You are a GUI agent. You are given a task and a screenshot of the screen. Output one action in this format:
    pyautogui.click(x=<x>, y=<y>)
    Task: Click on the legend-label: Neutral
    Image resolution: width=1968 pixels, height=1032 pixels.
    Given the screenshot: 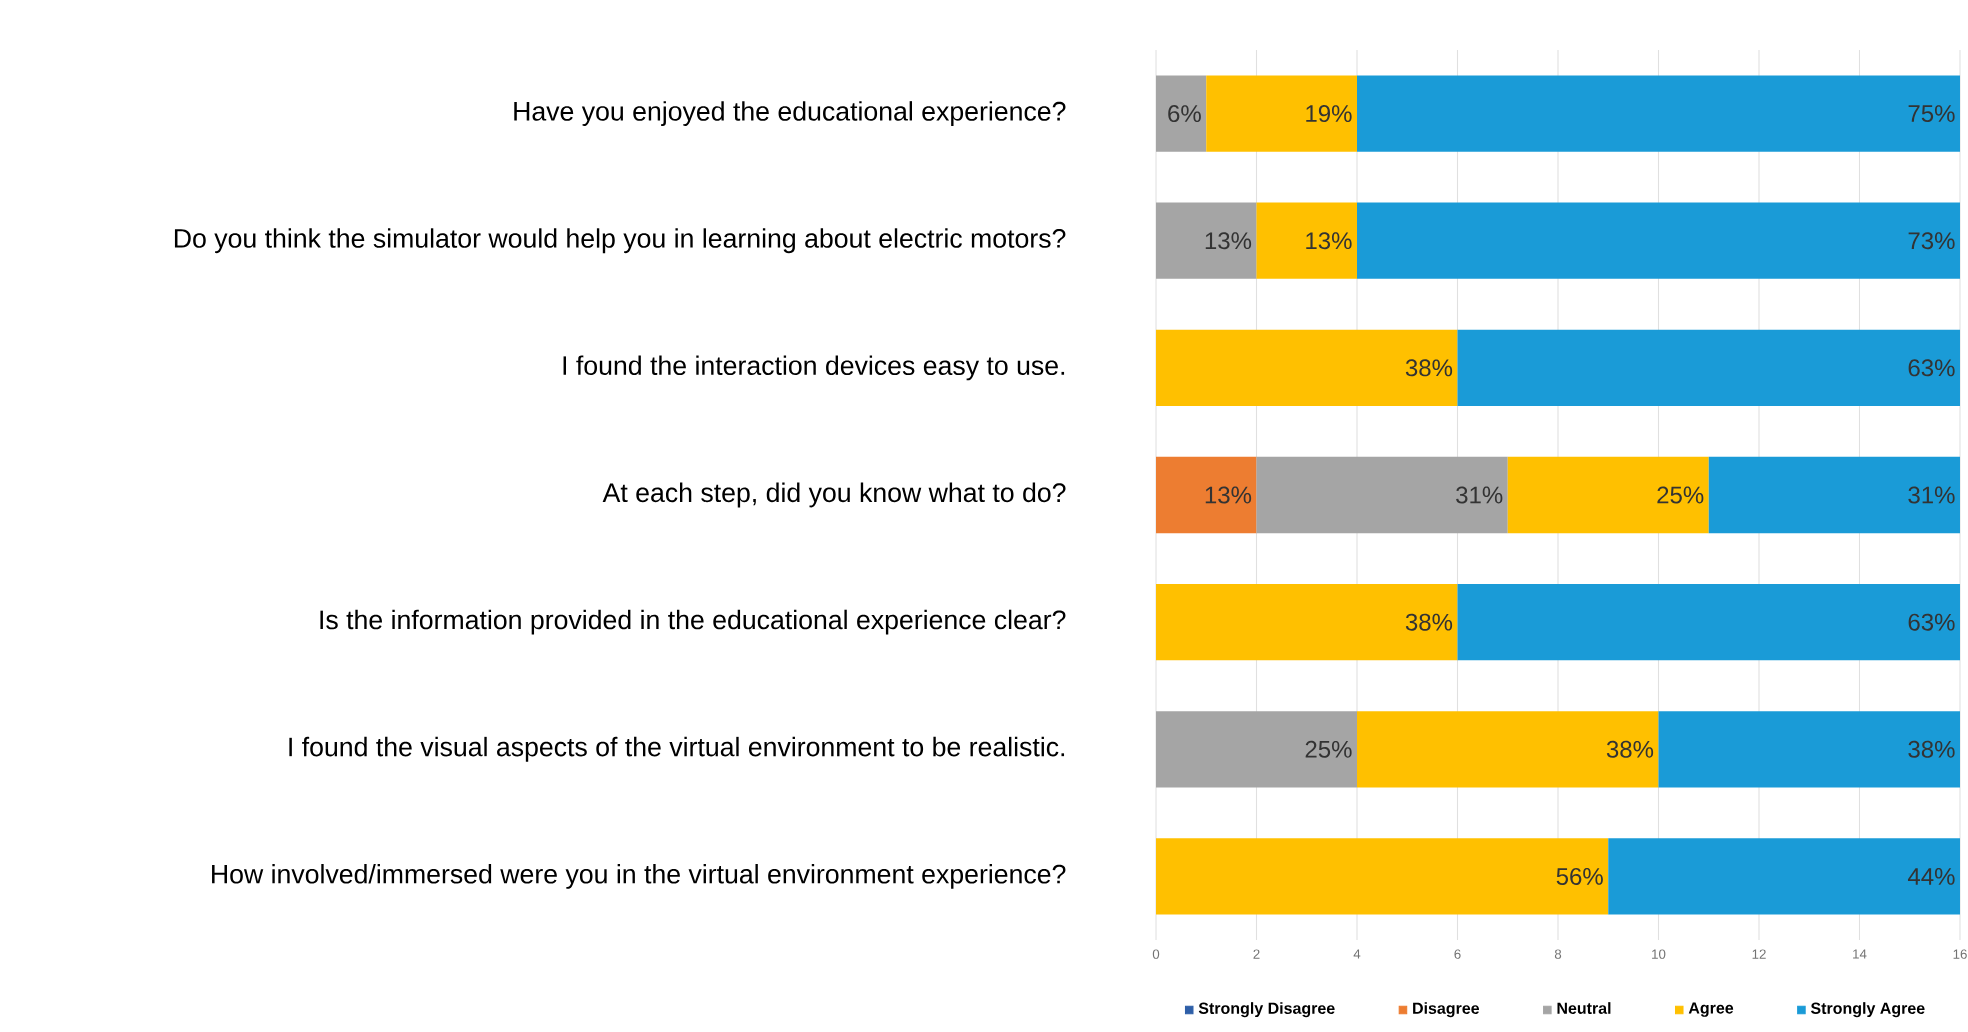 What is the action you would take?
    pyautogui.click(x=1584, y=1008)
    